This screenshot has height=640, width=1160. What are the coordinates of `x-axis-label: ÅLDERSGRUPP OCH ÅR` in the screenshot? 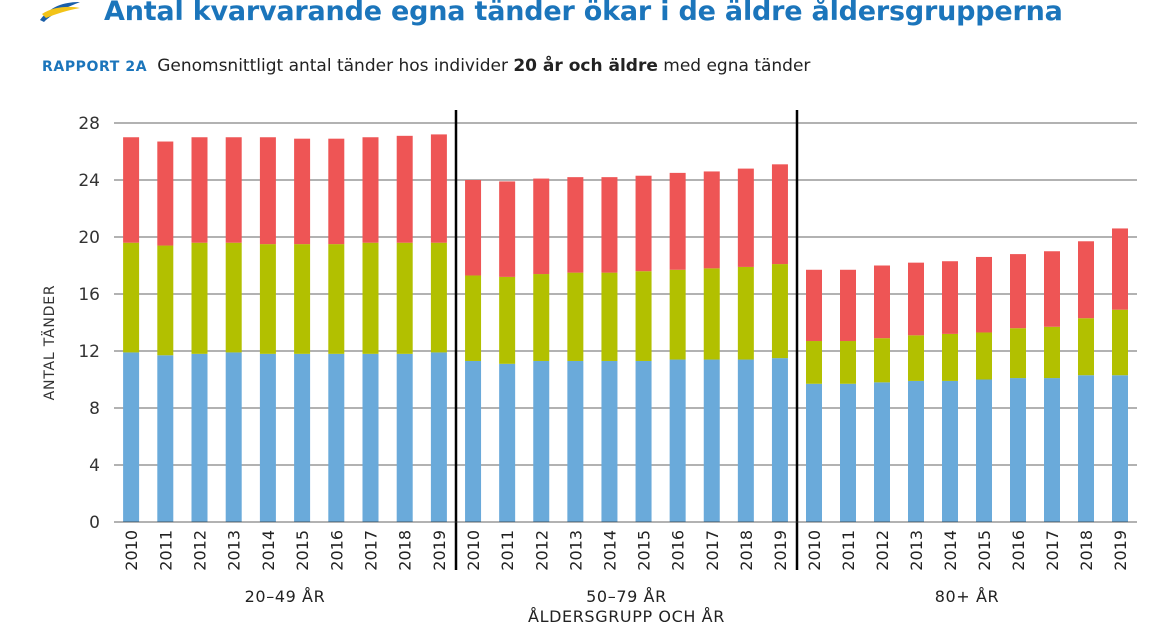 It's located at (626, 616).